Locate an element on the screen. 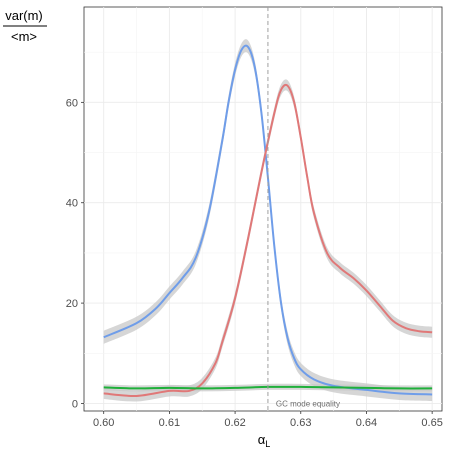 The image size is (450, 449). y-axis-label-denominator: <m> is located at coordinates (24, 36).